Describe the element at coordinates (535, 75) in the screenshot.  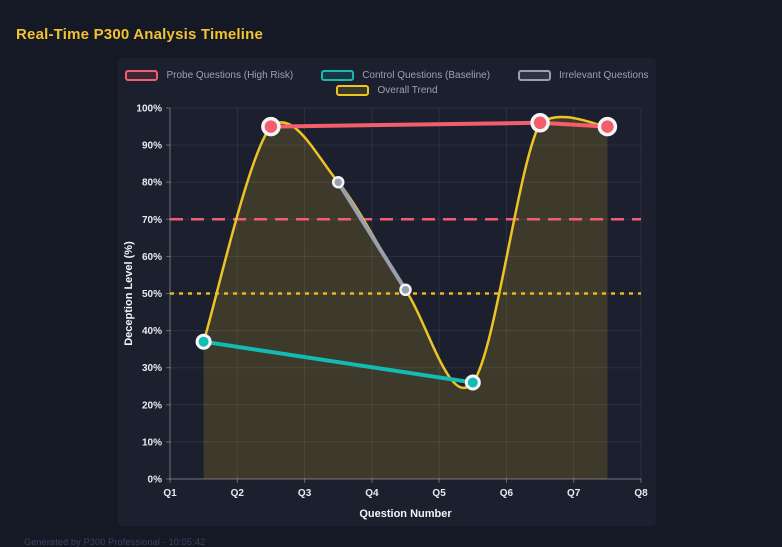
I see `legend-swatch-irrelevant` at that location.